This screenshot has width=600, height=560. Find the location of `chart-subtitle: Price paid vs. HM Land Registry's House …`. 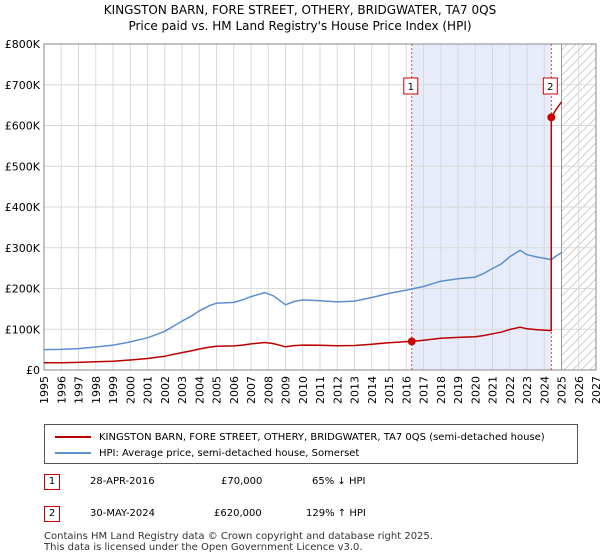

chart-subtitle: Price paid vs. HM Land Registry's House … is located at coordinates (299, 26).